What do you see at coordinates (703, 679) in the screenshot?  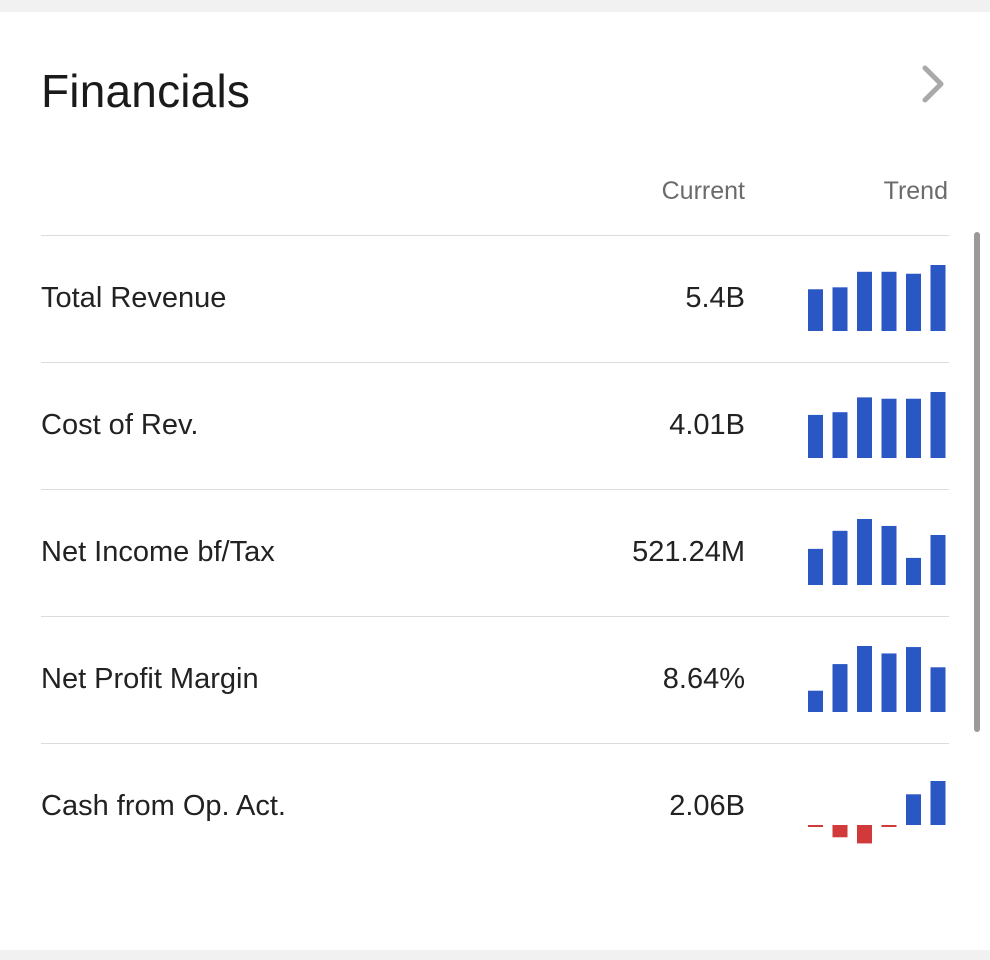 I see `row-value: 8.64%` at bounding box center [703, 679].